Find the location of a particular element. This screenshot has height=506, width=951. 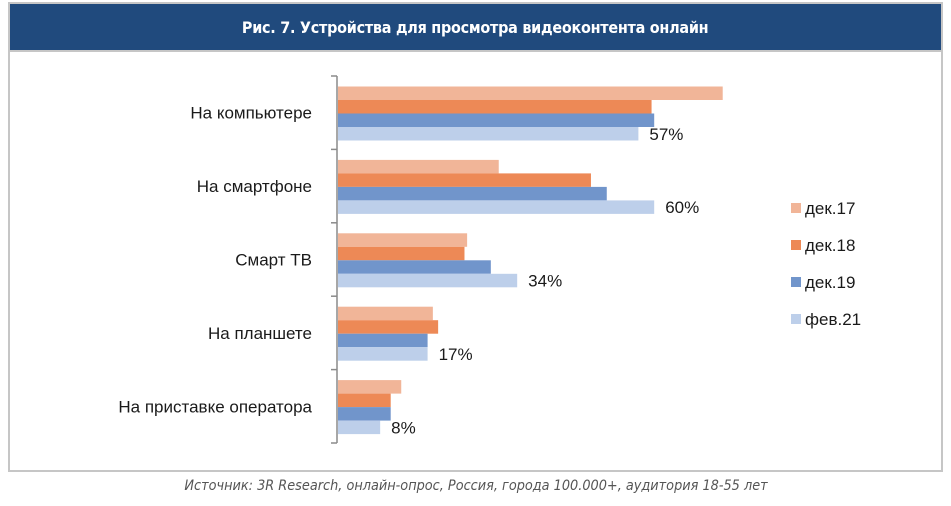

data-label: 60% is located at coordinates (682, 207).